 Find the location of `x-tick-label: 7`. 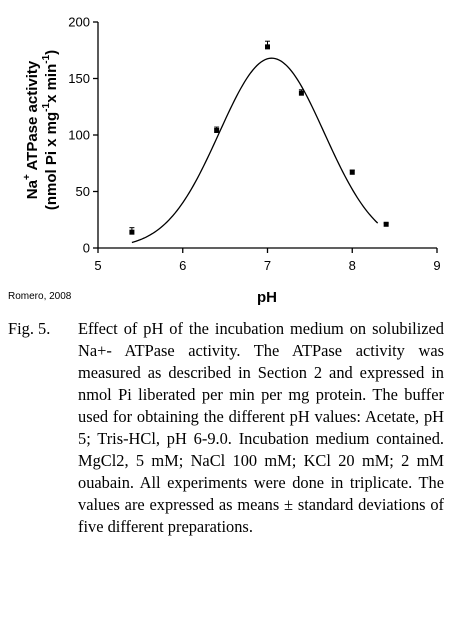

x-tick-label: 7 is located at coordinates (267, 265).